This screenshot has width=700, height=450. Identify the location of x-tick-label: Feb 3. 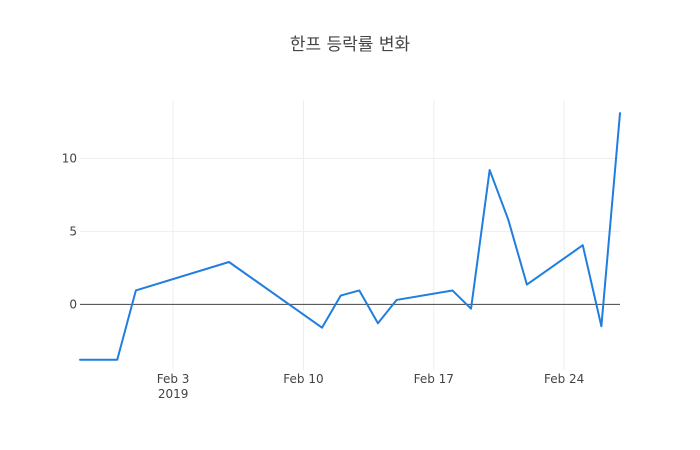
(173, 379).